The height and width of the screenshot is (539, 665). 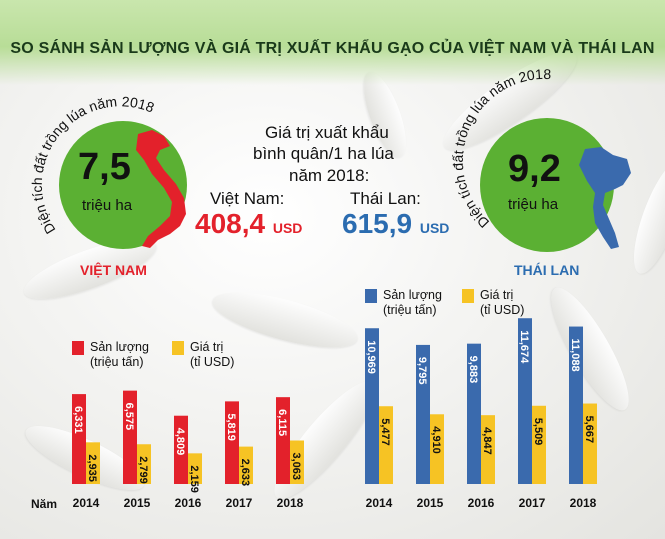 I want to click on vietnam-legend-production-label: Sản lượng (triệu tấn), so click(x=119, y=355).